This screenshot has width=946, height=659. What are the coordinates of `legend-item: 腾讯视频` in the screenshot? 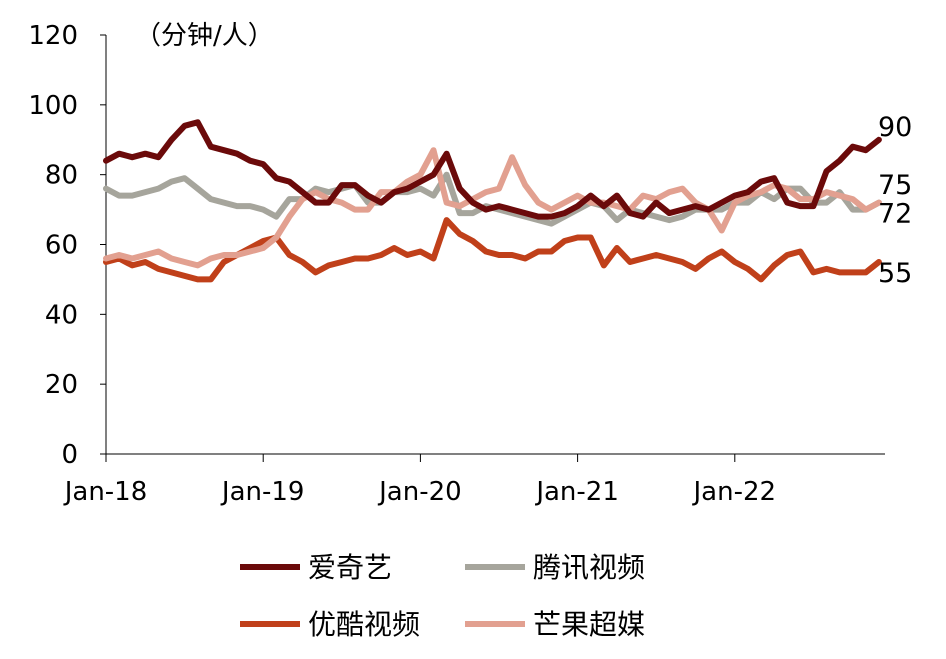 It's located at (555, 567).